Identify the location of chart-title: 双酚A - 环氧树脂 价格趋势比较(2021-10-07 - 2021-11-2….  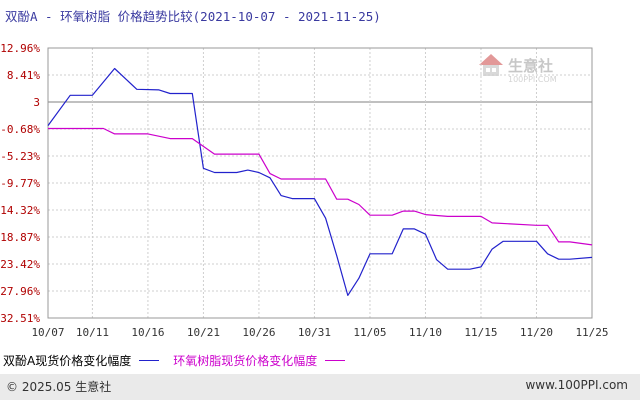
(193, 15).